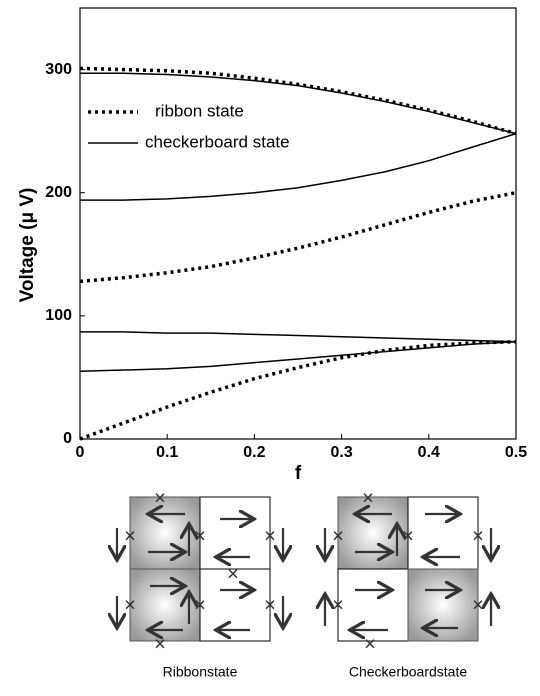 The image size is (540, 696). What do you see at coordinates (58, 69) in the screenshot?
I see `y-tick-label: 300` at bounding box center [58, 69].